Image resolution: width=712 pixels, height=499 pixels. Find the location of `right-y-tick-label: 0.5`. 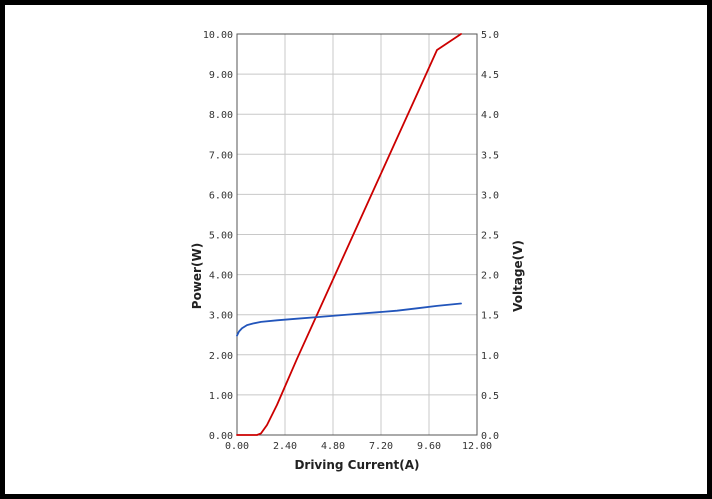

right-y-tick-label: 0.5 is located at coordinates (490, 396).